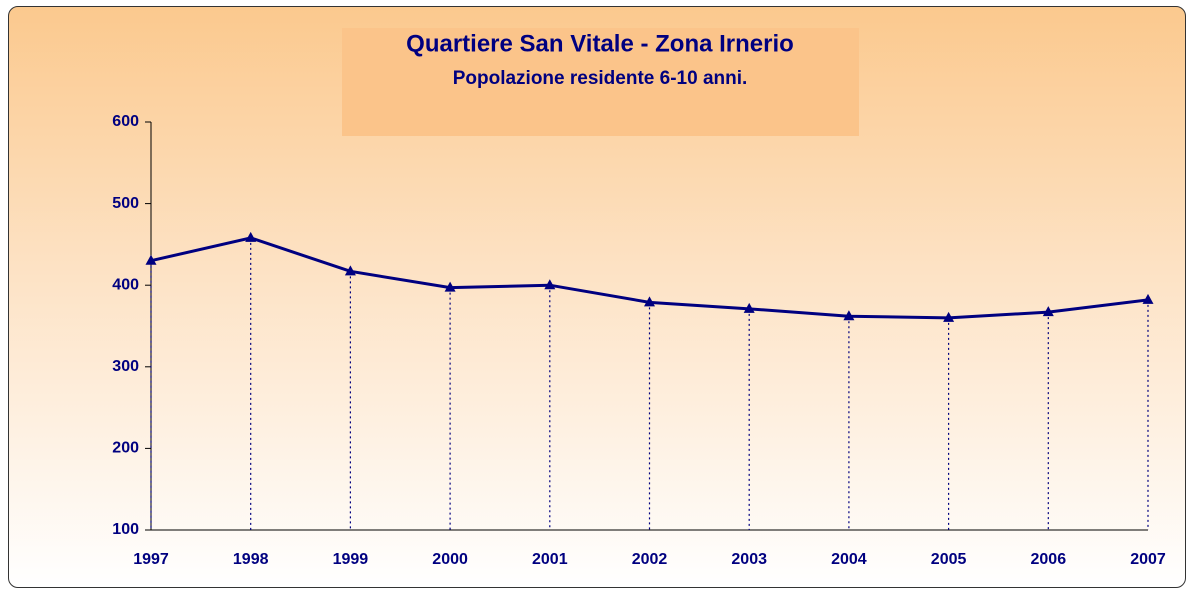 This screenshot has width=1190, height=593. What do you see at coordinates (251, 559) in the screenshot?
I see `x-tick-label: 1998` at bounding box center [251, 559].